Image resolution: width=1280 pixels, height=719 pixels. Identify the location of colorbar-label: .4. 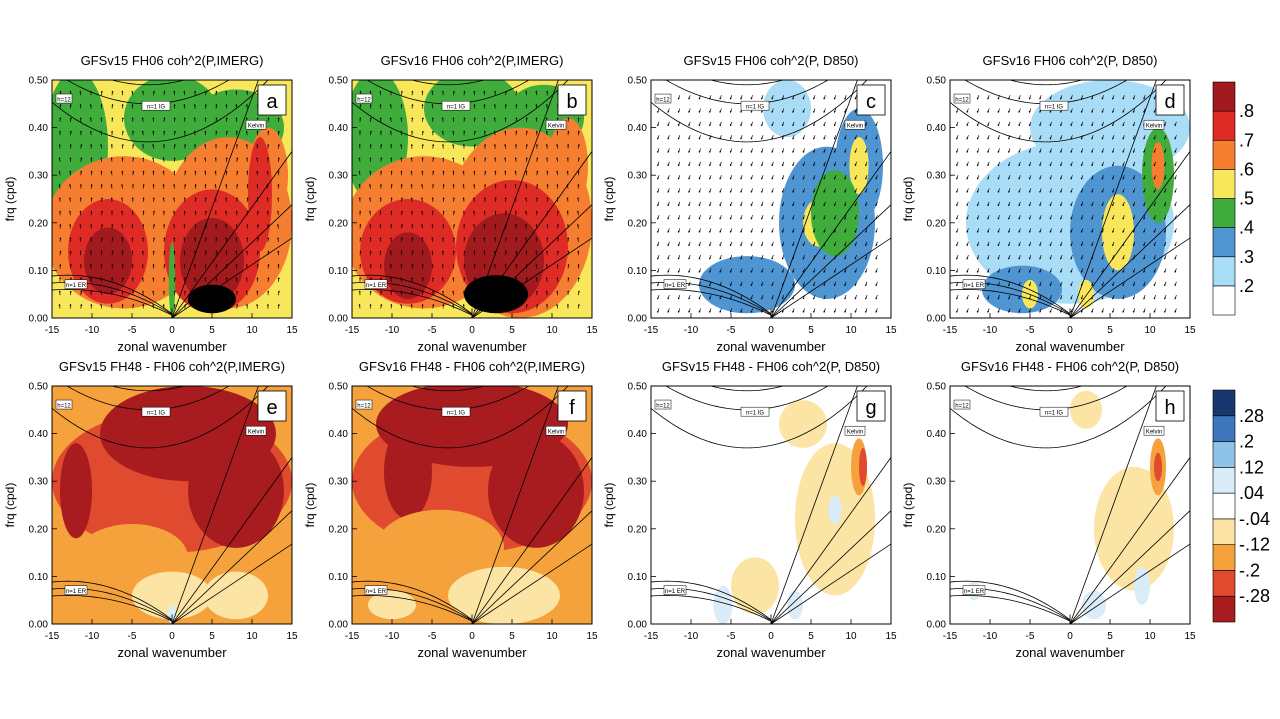
(1246, 228).